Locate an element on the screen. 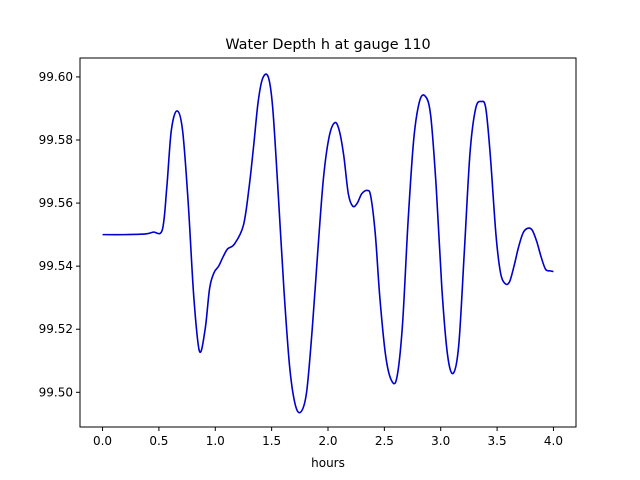 Image resolution: width=640 pixels, height=480 pixels. y-axis: 99.50 99.52 99.54 99.56 99.58 99.60 is located at coordinates (59, 234).